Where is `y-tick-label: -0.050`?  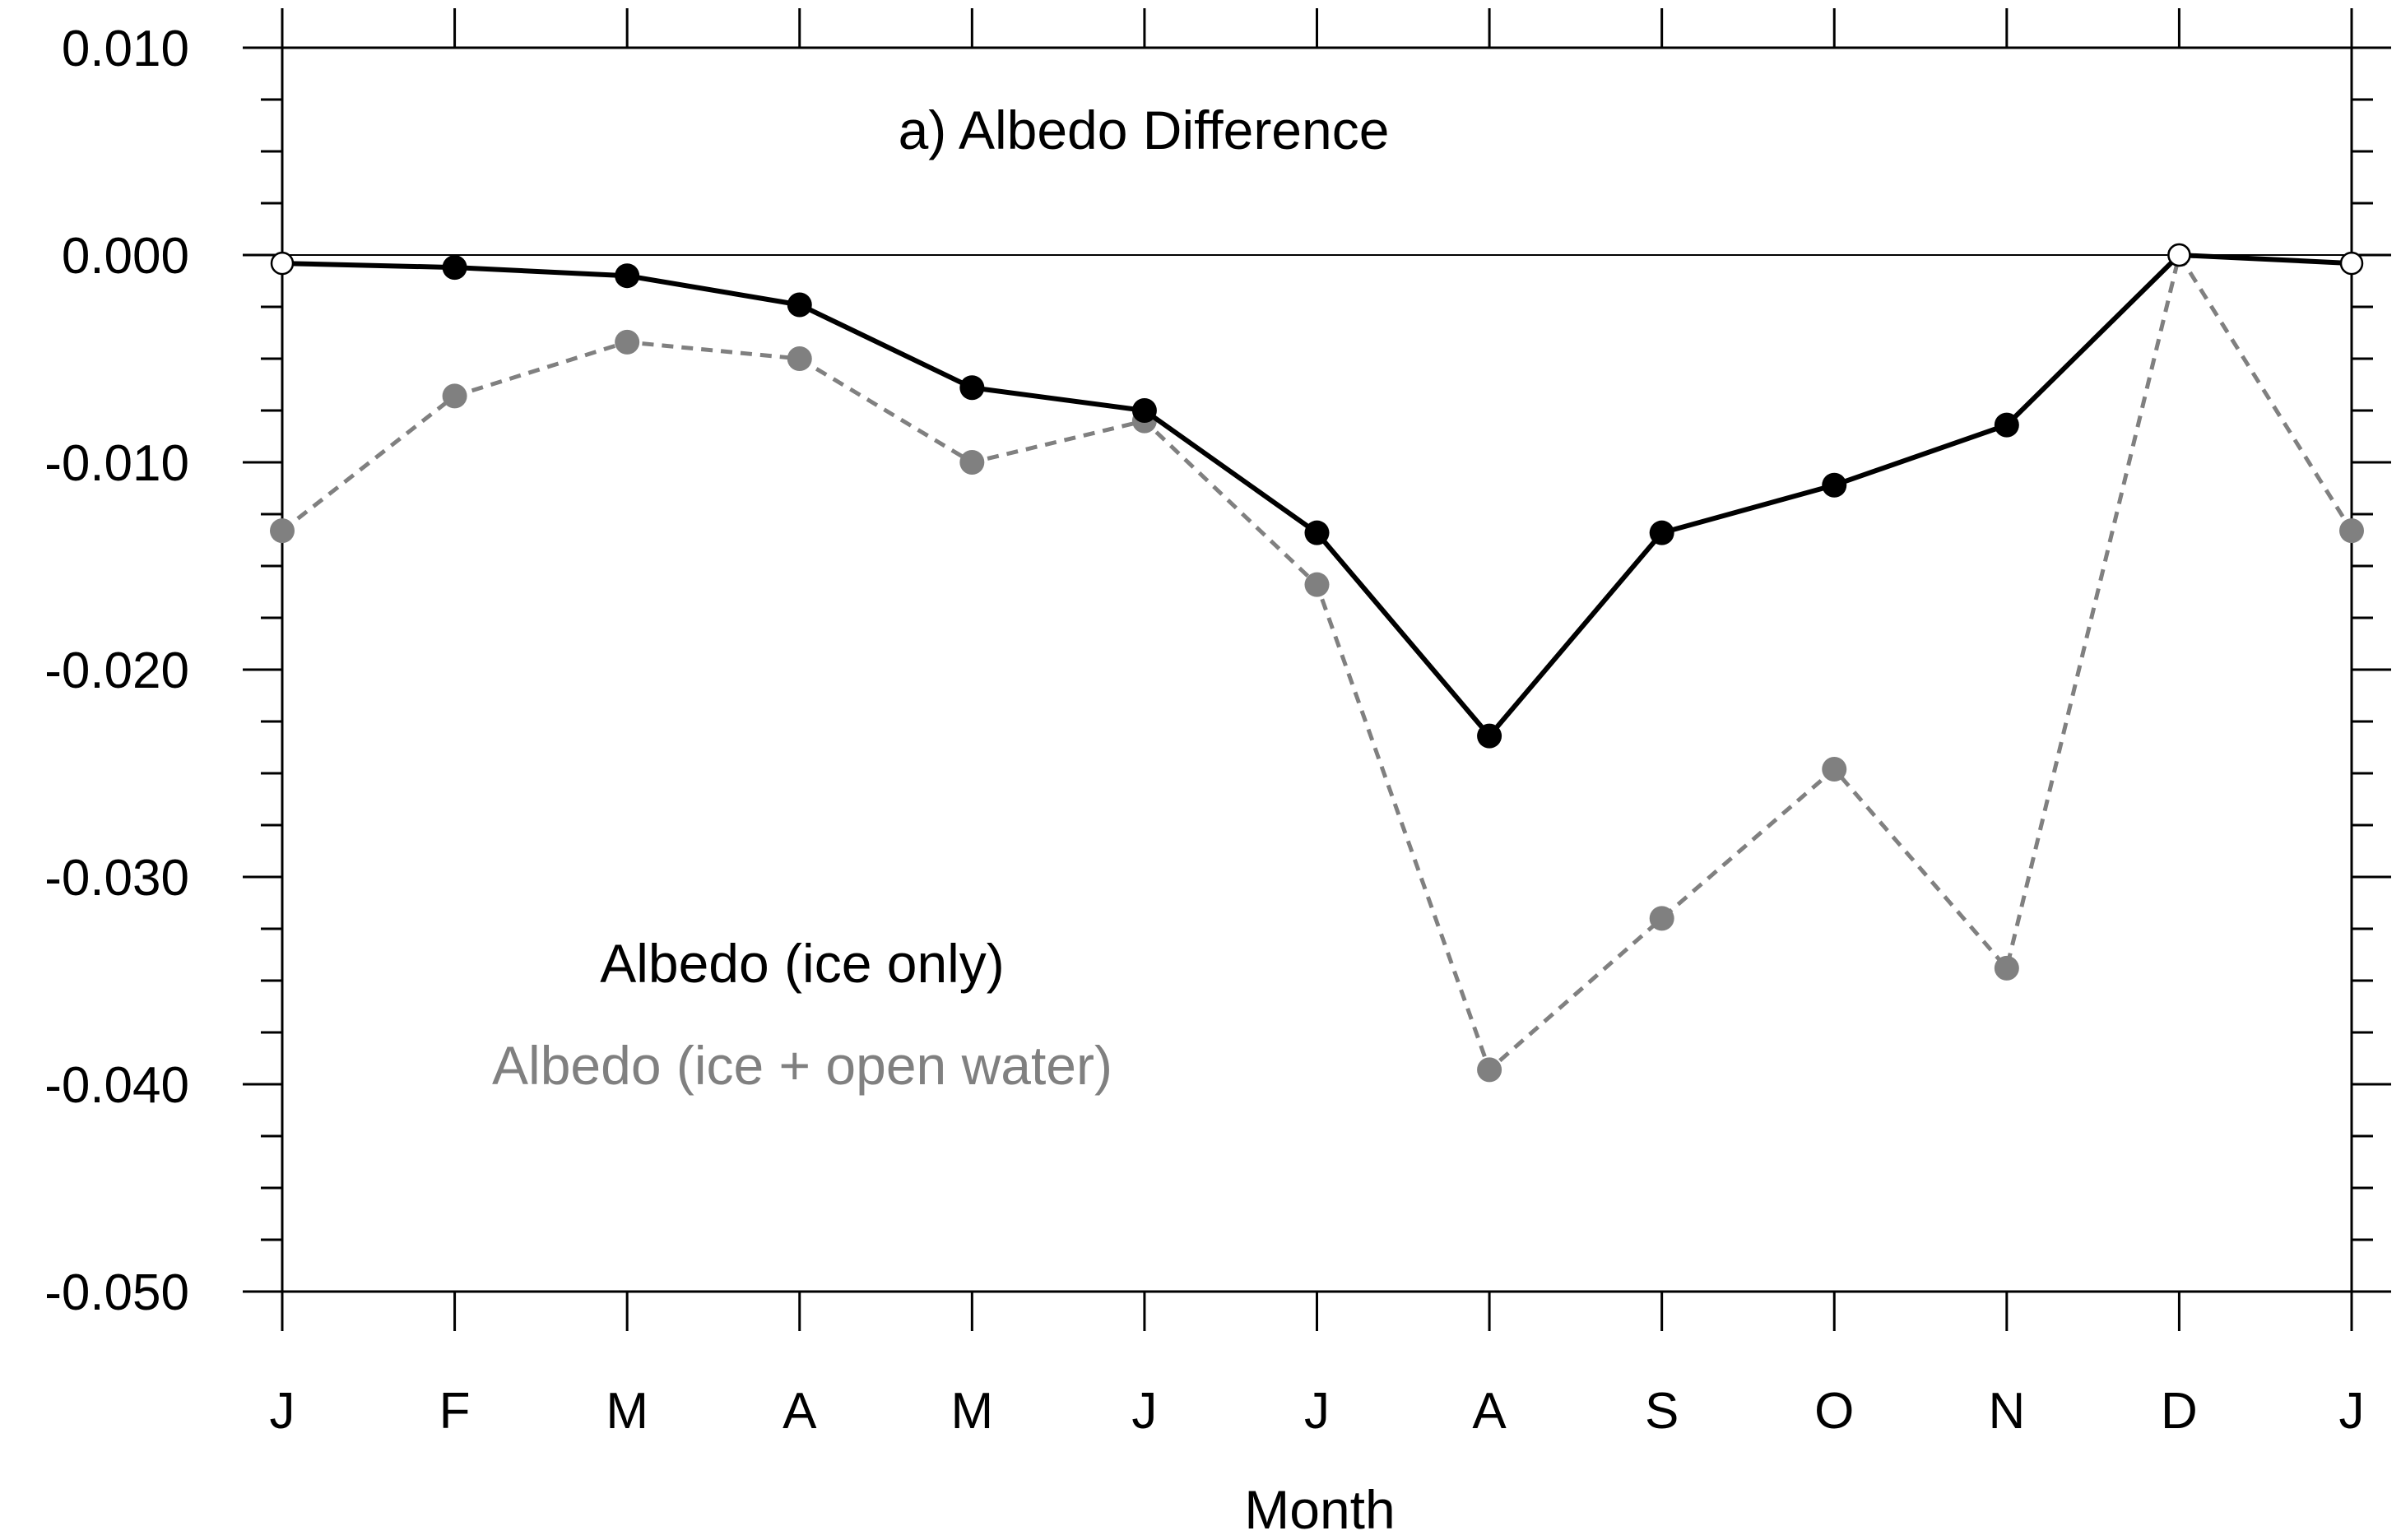 y-tick-label: -0.050 is located at coordinates (116, 1292).